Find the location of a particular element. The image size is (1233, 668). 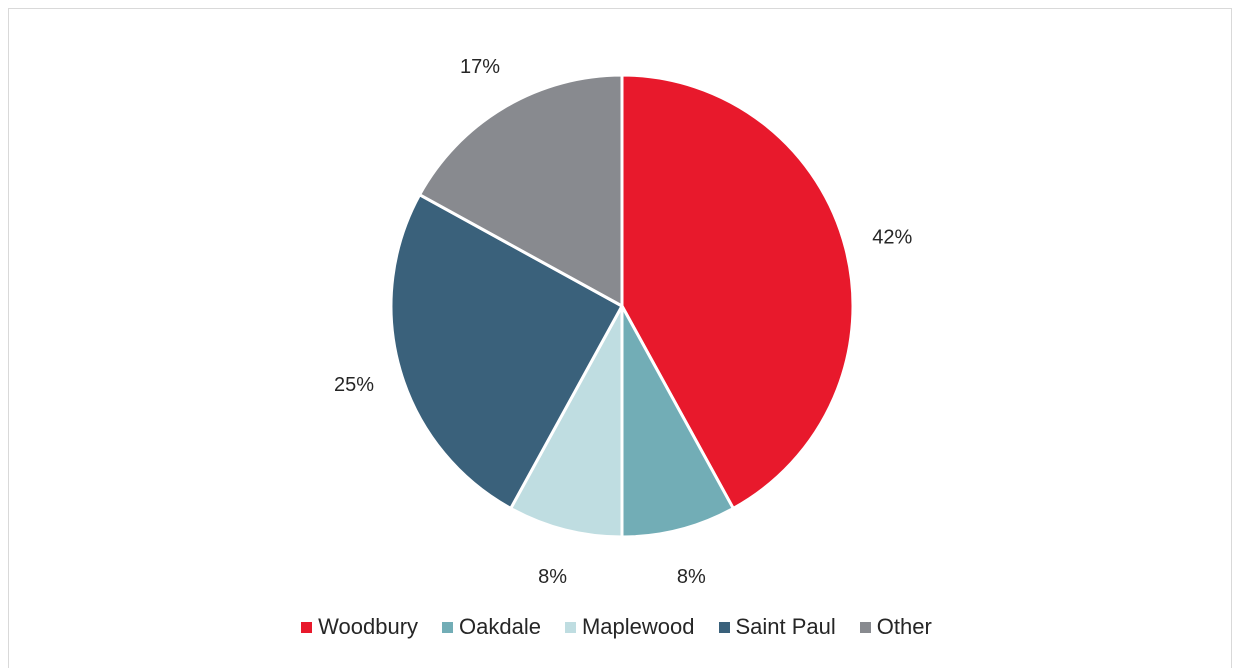

legend: Woodbury Oakdale Maplewood Saint Paul Other is located at coordinates (616, 627).